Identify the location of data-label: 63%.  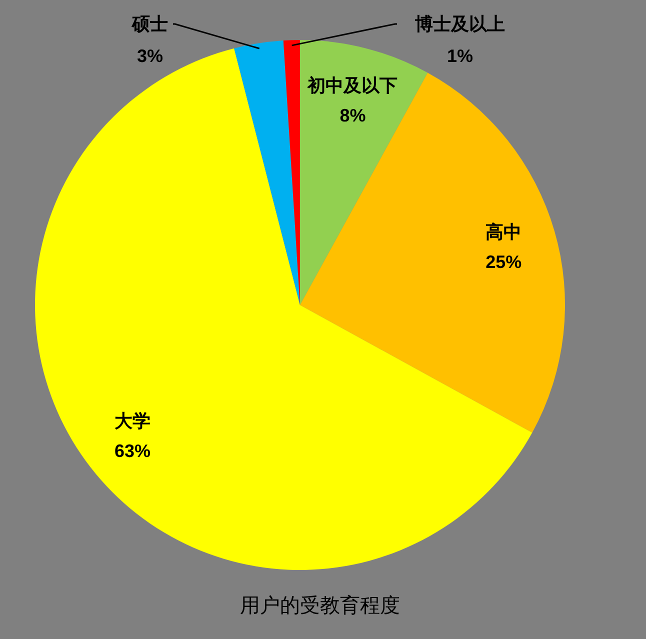
(132, 450).